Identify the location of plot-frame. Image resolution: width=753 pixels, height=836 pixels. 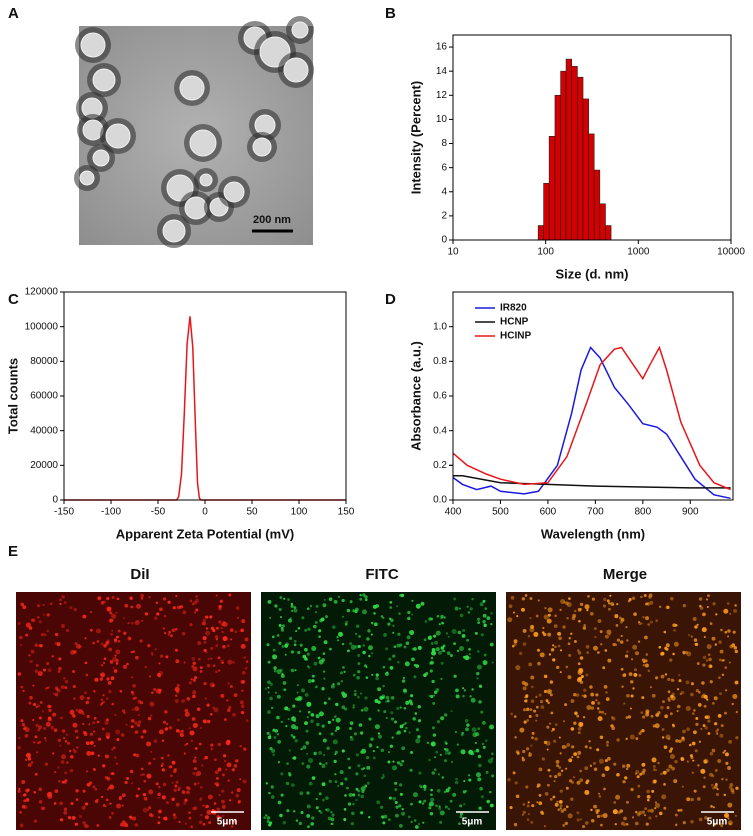
(593, 396).